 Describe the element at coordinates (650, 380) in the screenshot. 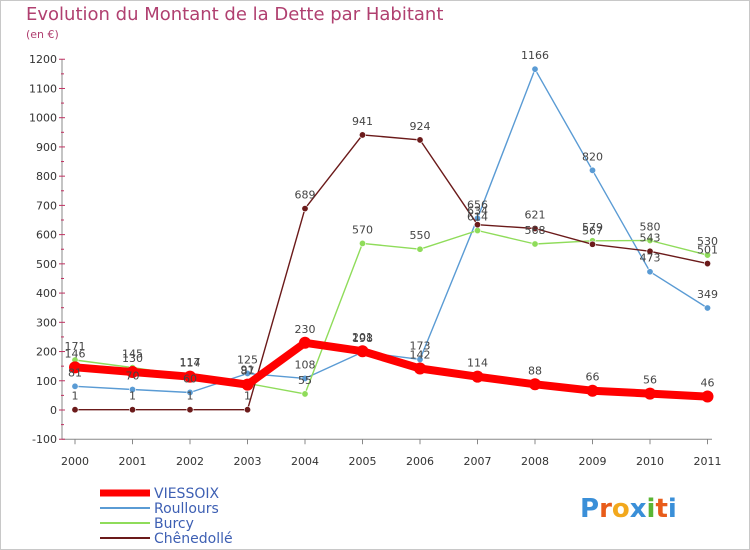

I see `data-label-viessoix: 56` at that location.